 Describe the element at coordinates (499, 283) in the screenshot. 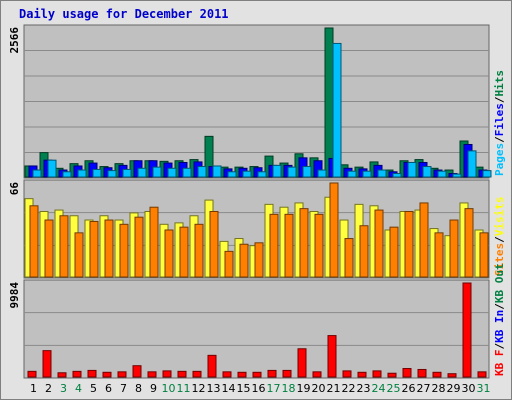

I see `legend-entry: KB Out` at that location.